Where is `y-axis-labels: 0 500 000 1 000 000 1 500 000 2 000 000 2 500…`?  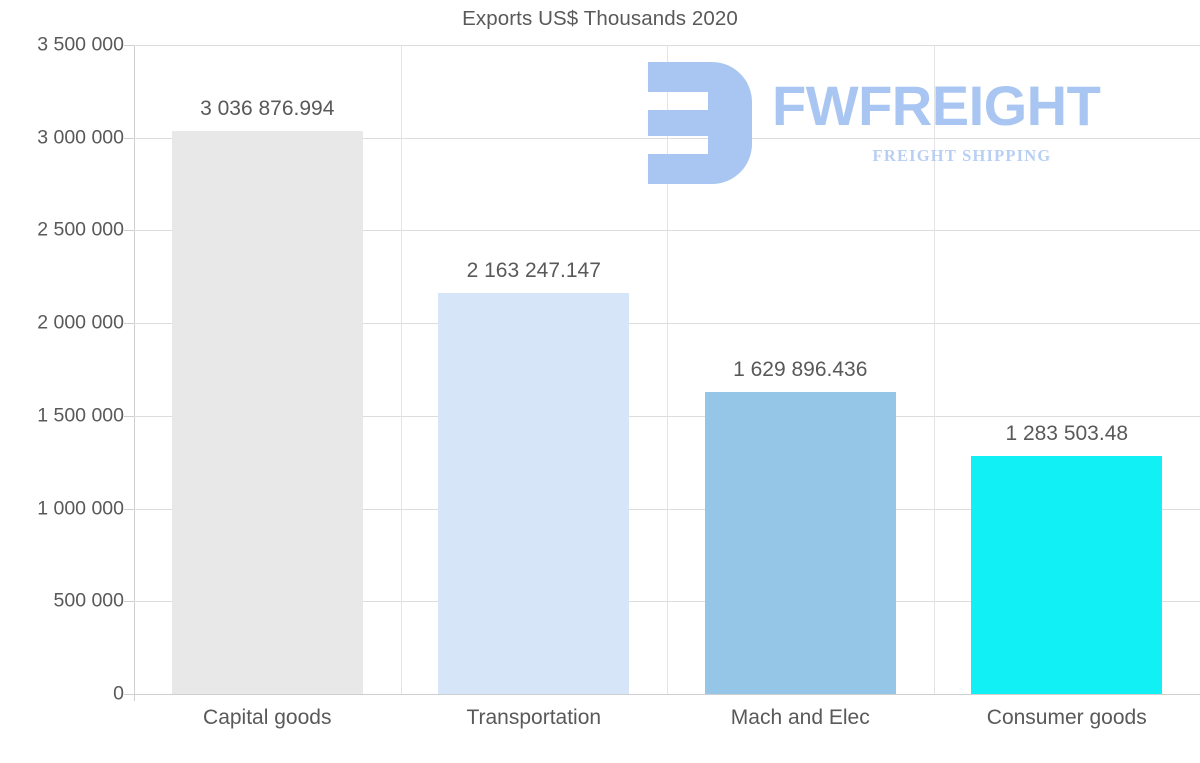 y-axis-labels: 0 500 000 1 000 000 1 500 000 2 000 000 2 500… is located at coordinates (67, 369).